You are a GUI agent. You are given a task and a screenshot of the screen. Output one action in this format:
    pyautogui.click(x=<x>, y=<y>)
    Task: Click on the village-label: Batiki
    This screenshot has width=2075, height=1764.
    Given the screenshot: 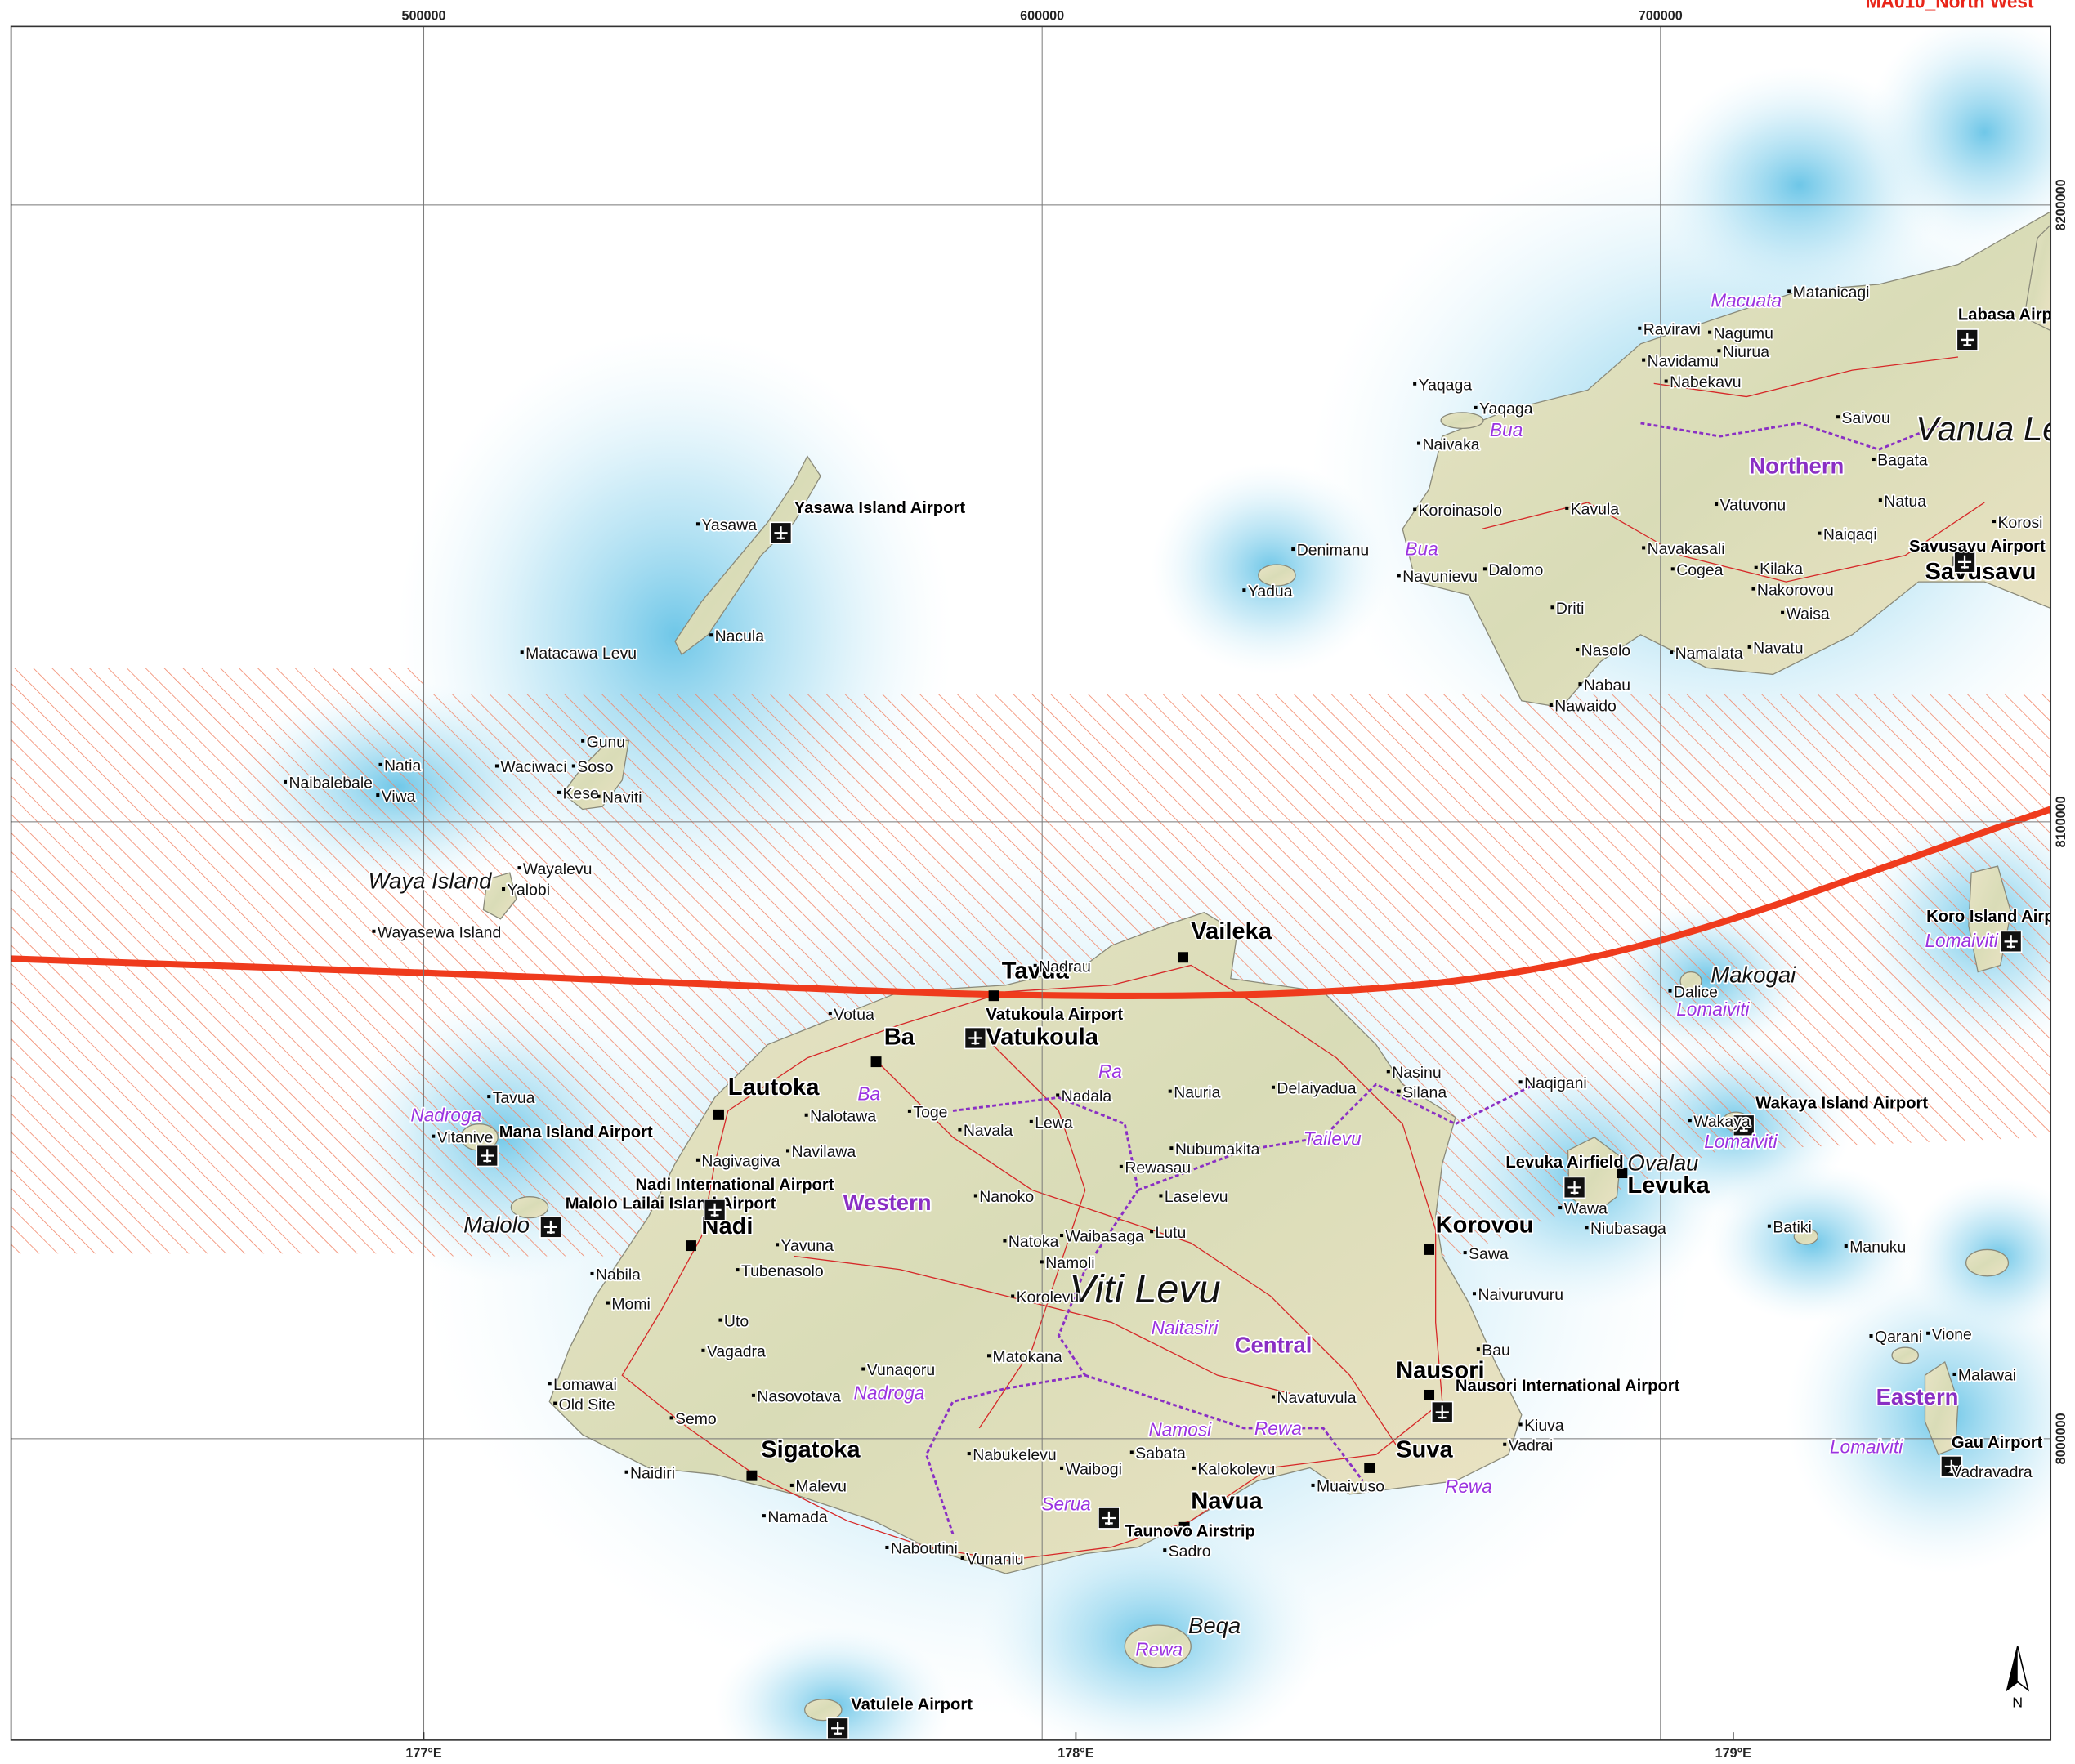 What is the action you would take?
    pyautogui.click(x=1792, y=1227)
    